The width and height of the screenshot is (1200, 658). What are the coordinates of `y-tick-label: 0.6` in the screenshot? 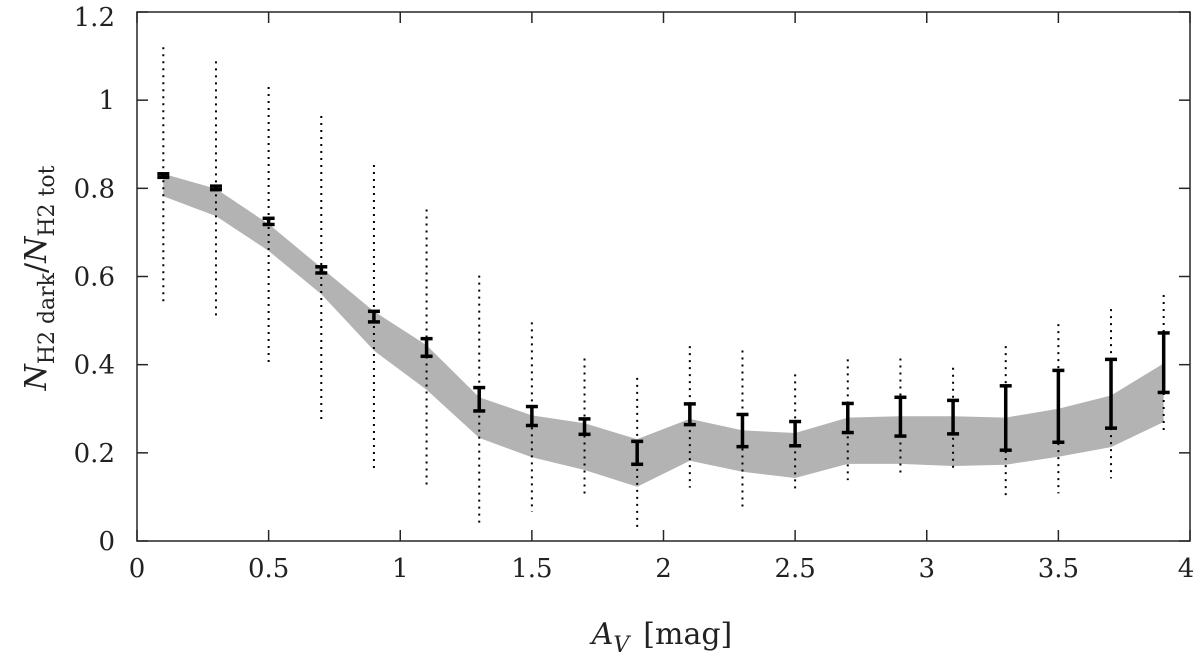 It's located at (94, 278).